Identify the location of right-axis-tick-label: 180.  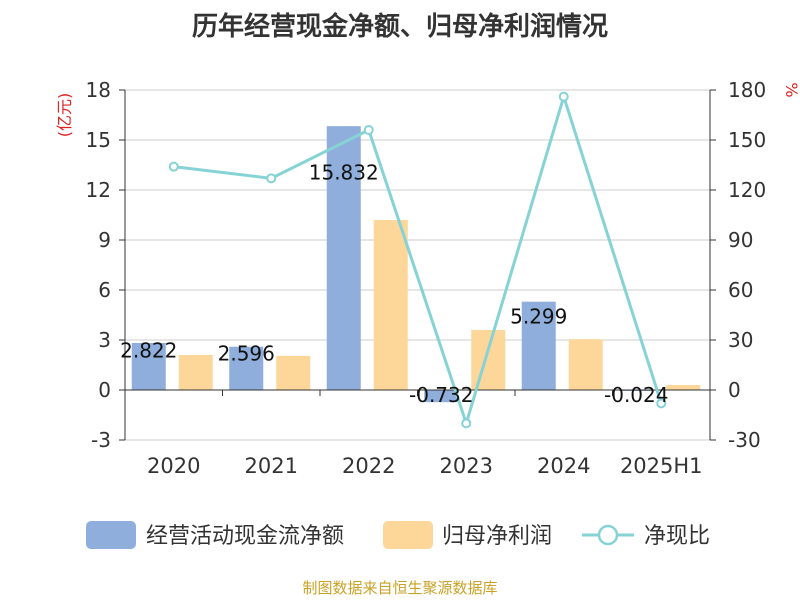
(747, 90).